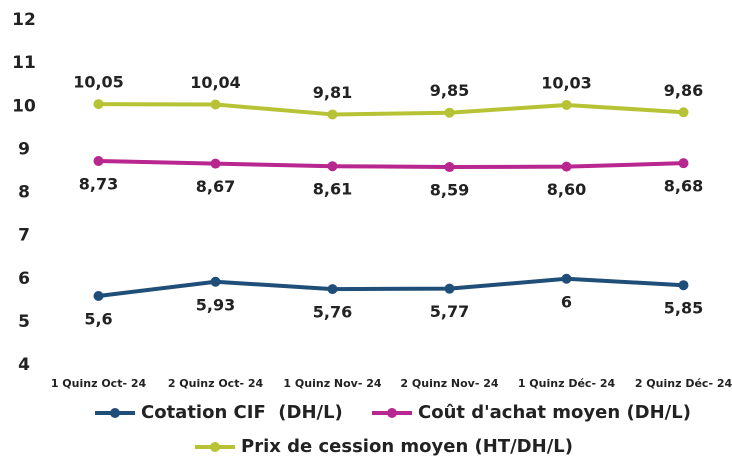  Describe the element at coordinates (24, 279) in the screenshot. I see `y-tick-label: 6` at that location.